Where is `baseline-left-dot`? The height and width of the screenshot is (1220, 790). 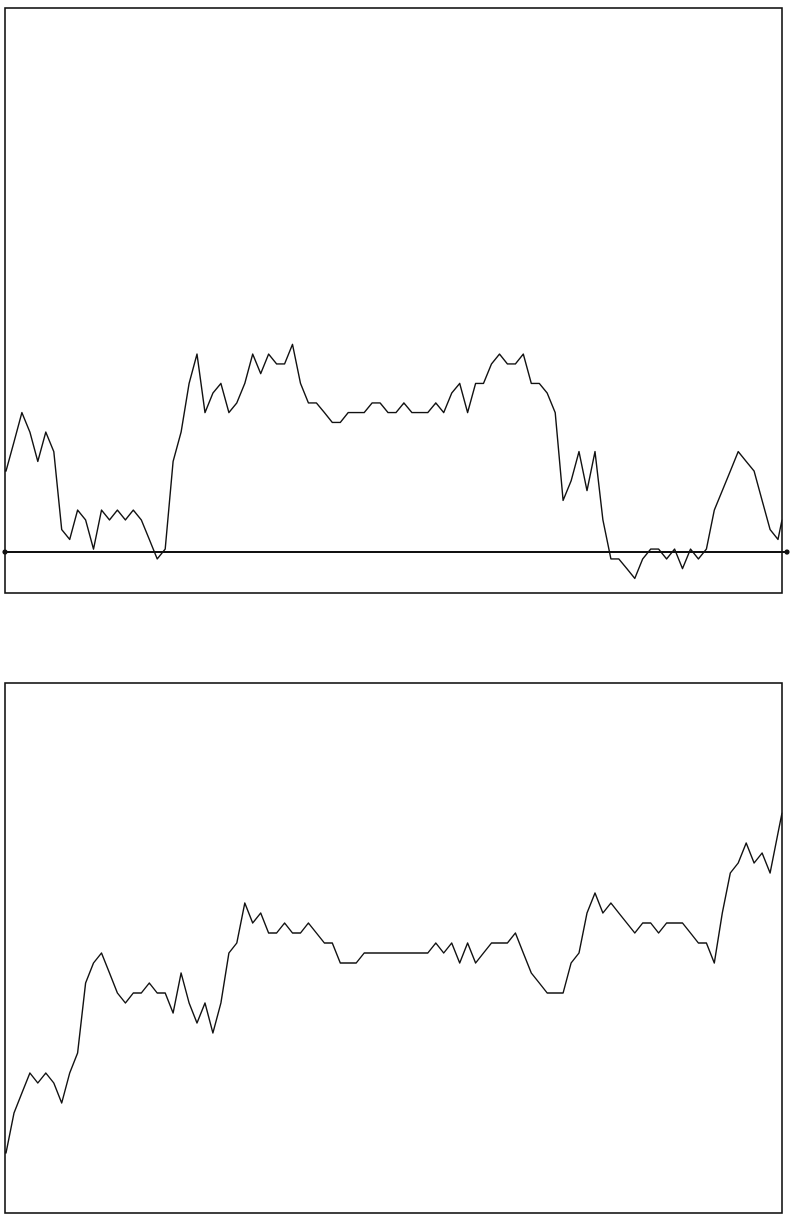
baseline-left-dot is located at coordinates (5, 552).